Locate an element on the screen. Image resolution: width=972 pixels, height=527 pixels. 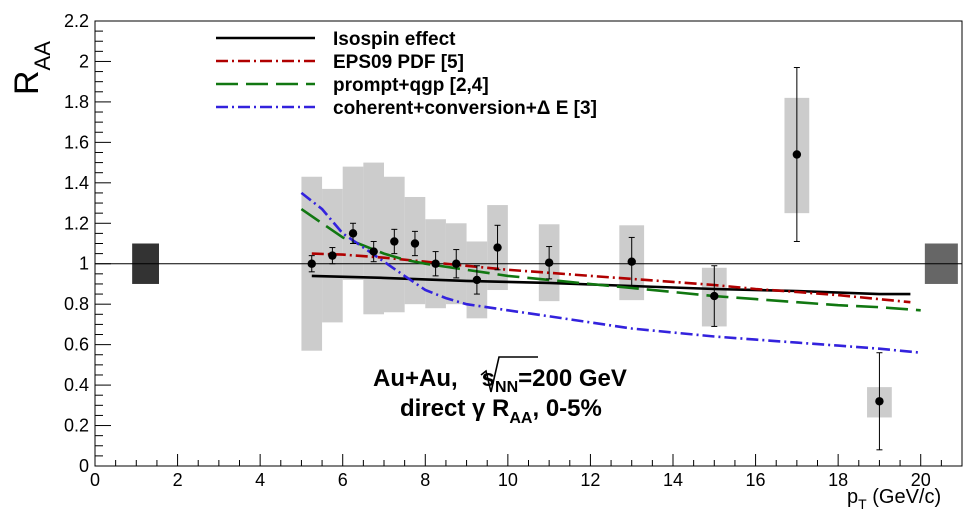
y-axis-ticks: 0 0.2 0.4 0.6 0.8 1 1.2 1.4 1.6 1.8 2 2.2 is located at coordinates (87, 243).